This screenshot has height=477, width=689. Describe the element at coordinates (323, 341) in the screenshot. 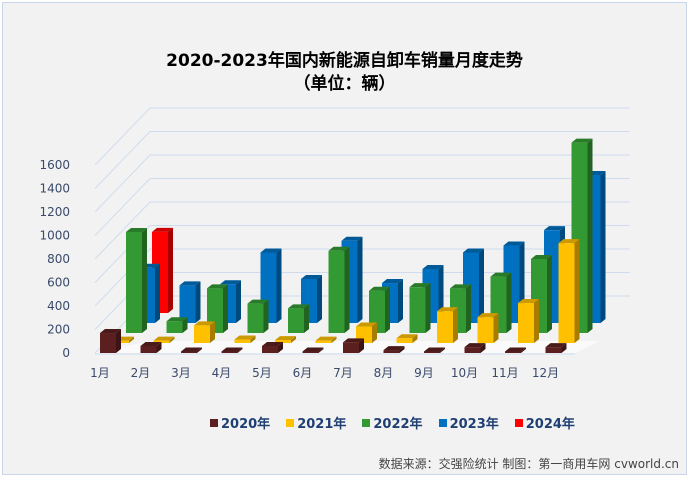

I see `bar-2021年-6月` at that location.